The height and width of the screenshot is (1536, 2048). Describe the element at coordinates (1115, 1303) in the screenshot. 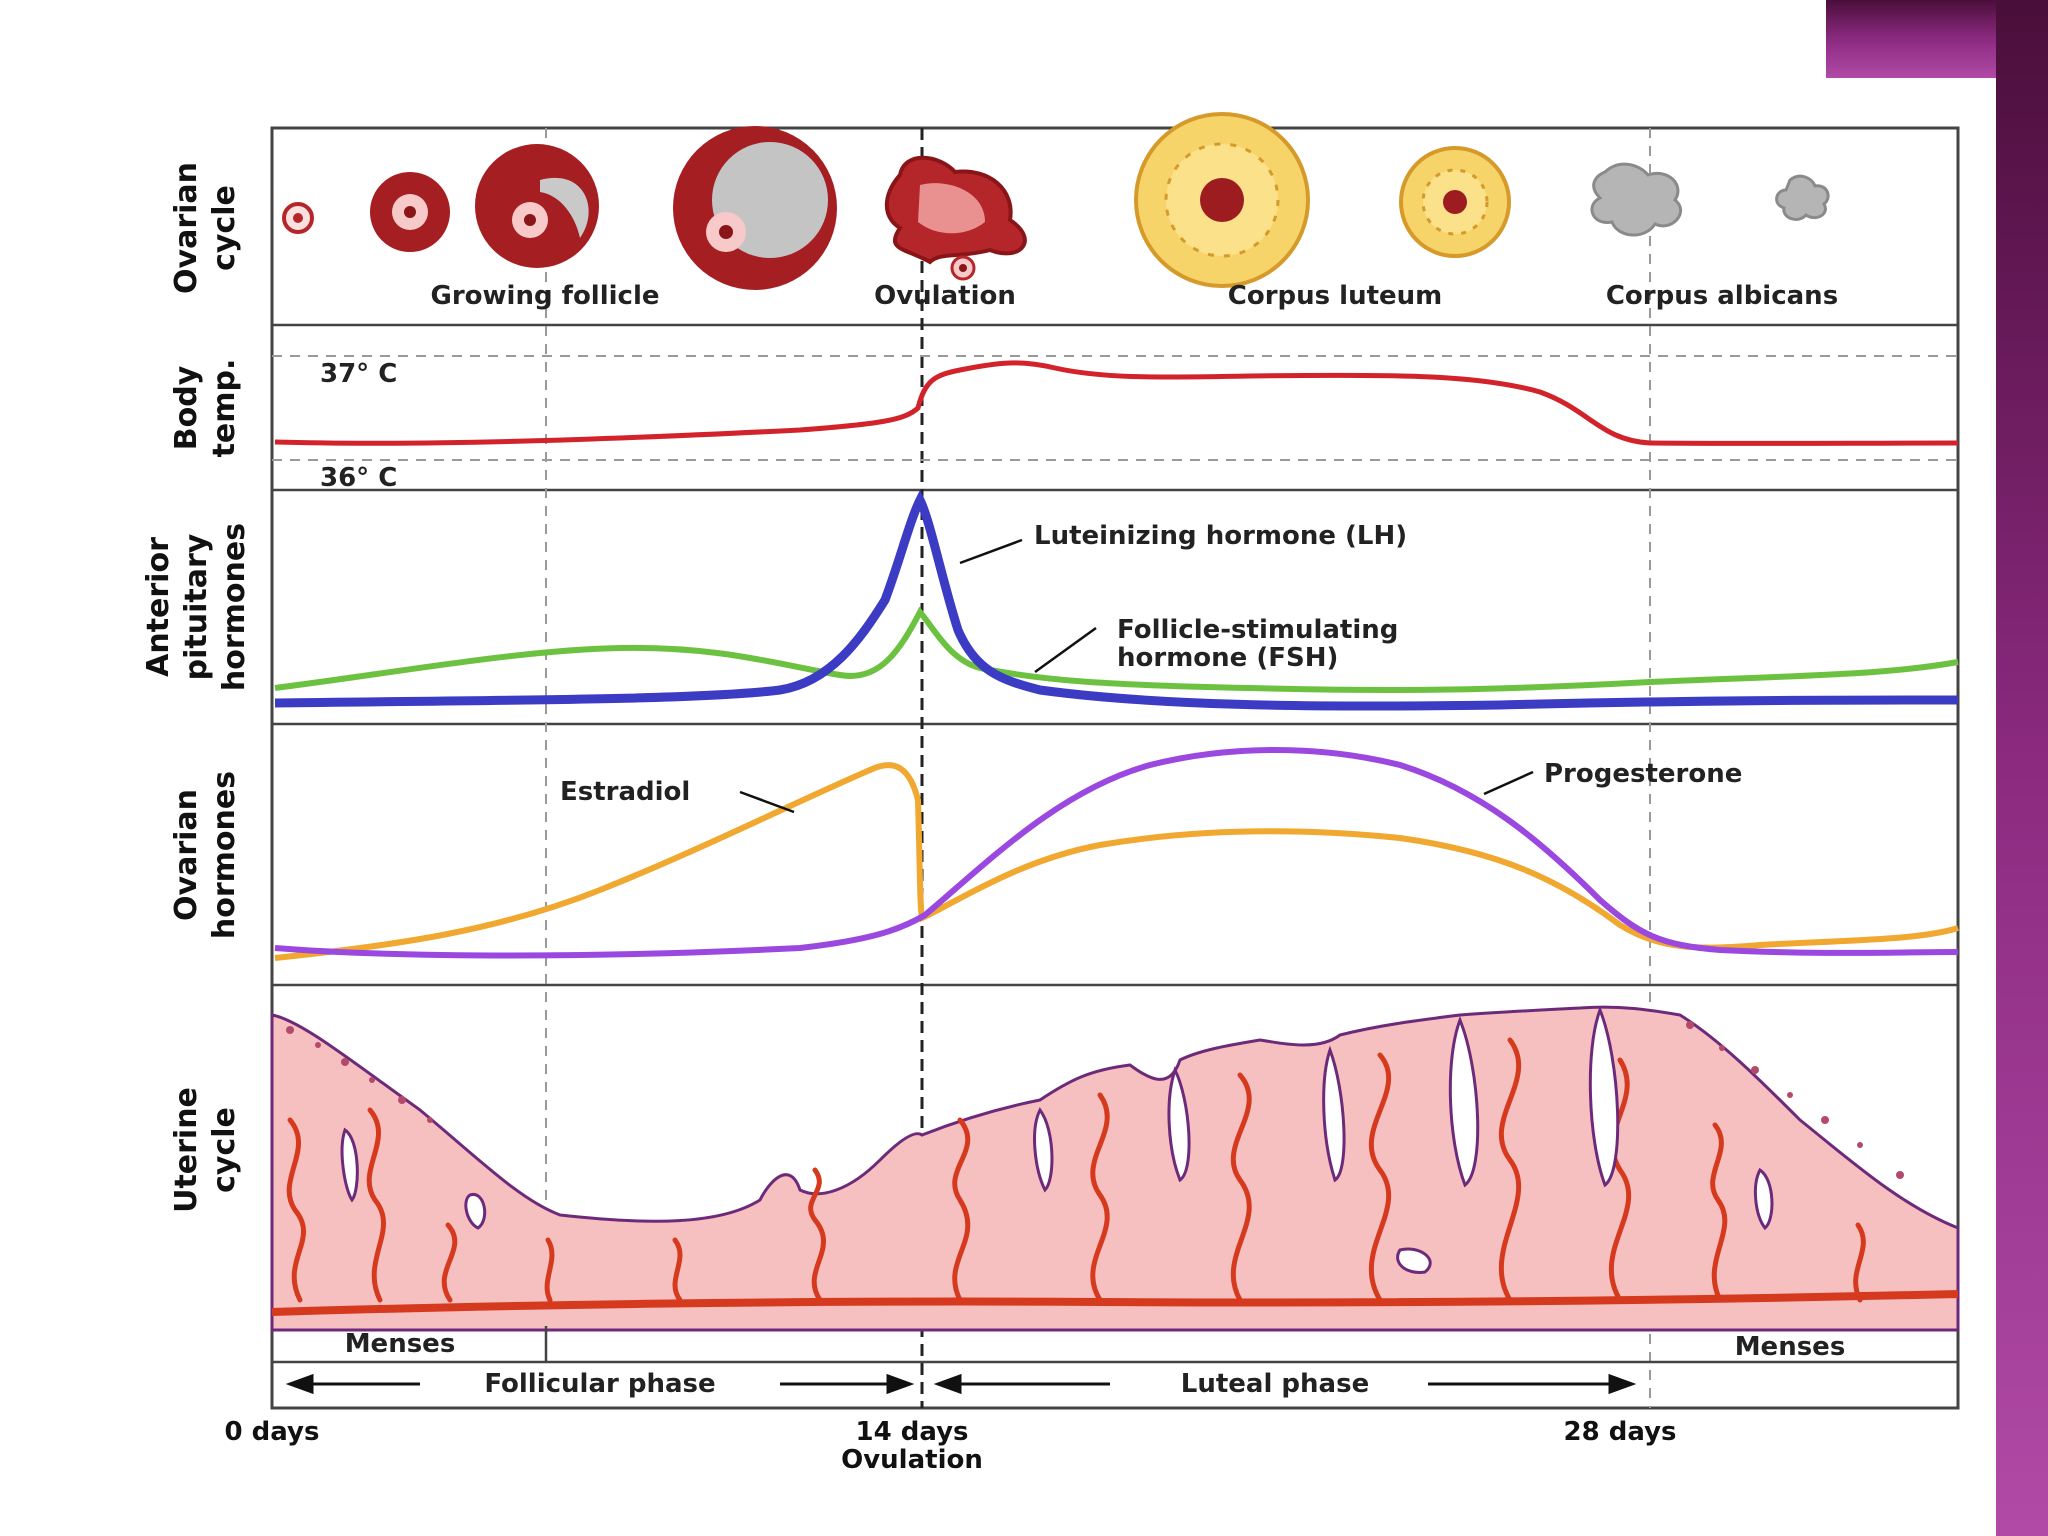

I see `basal-vessel` at that location.